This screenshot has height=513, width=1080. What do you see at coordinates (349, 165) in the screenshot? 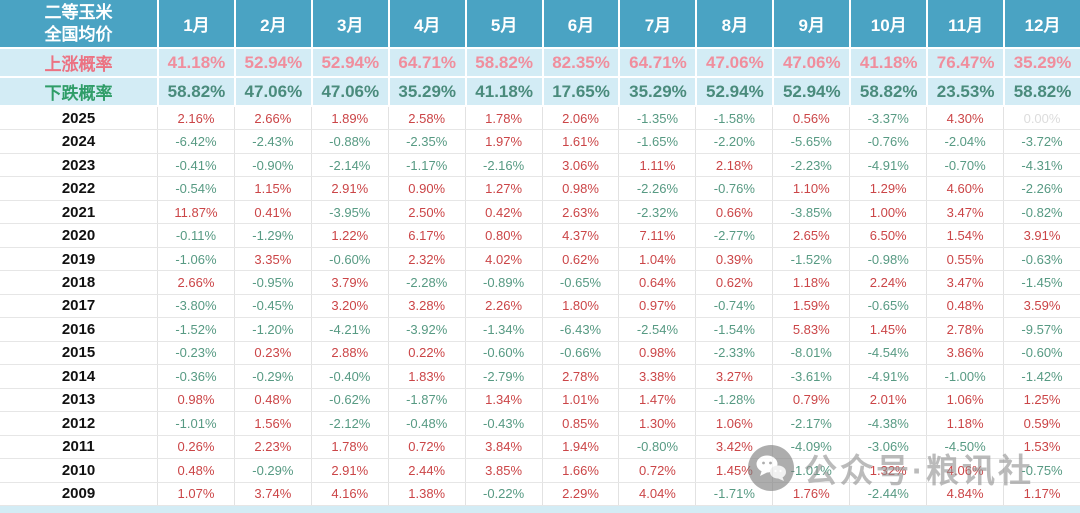
I see `value-cell: -2.14%` at bounding box center [349, 165].